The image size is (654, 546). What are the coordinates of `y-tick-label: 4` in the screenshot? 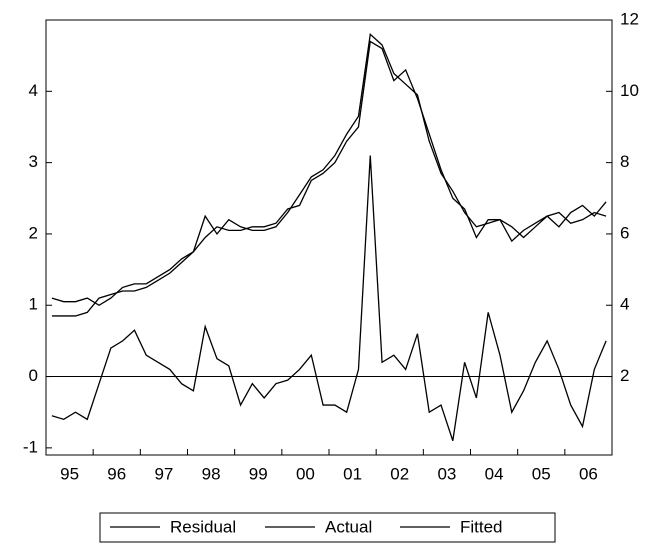 It's located at (33, 90).